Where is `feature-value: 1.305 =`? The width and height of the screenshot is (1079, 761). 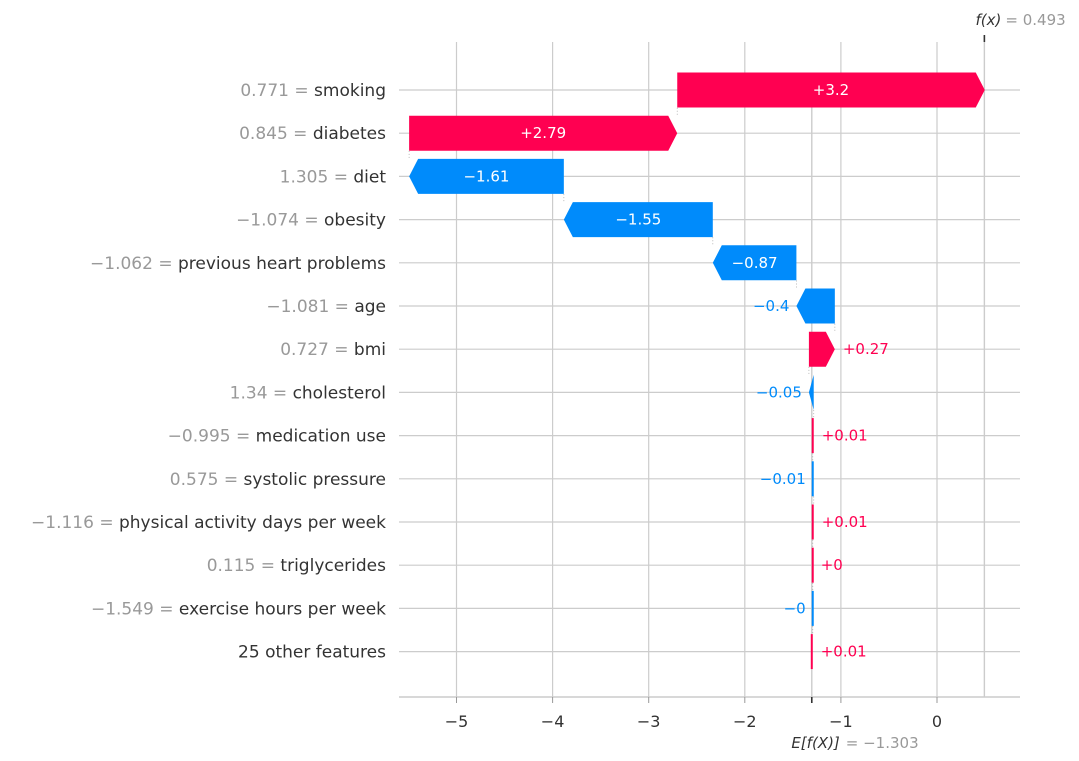
feature-value: 1.305 = is located at coordinates (317, 177).